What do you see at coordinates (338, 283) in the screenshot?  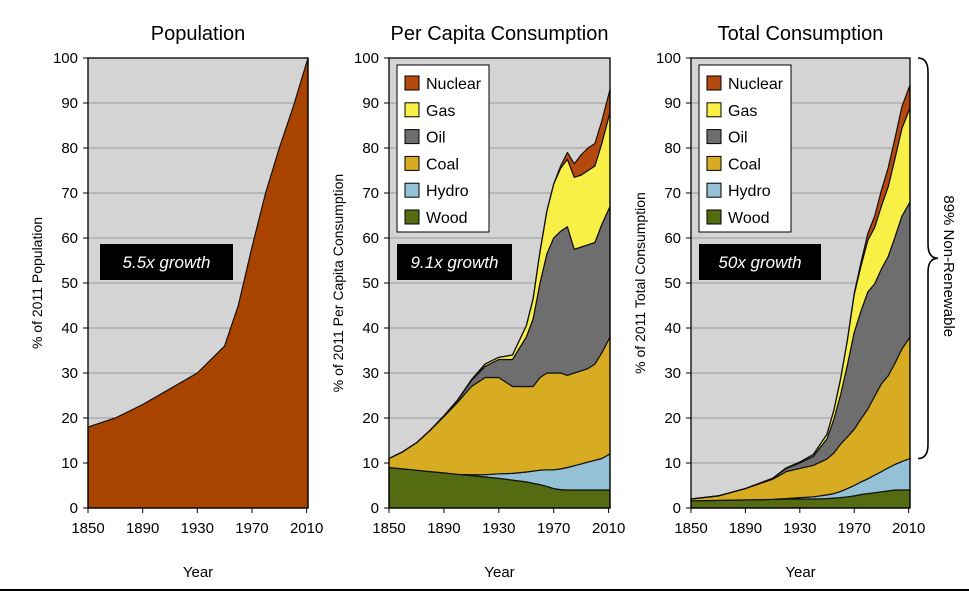 I see `y-axis-label: % of 2011 Per Capita Consumption` at bounding box center [338, 283].